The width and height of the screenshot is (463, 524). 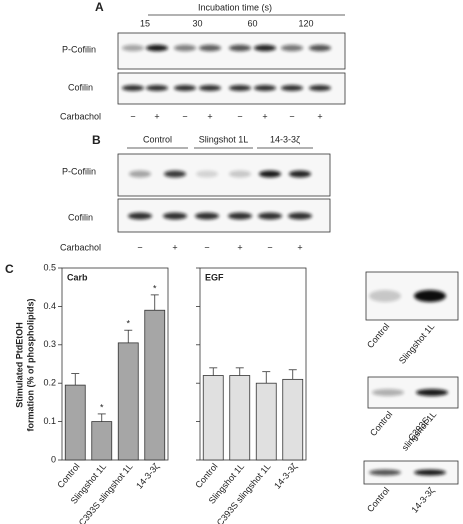 I want to click on panel-label: B, so click(x=96, y=140).